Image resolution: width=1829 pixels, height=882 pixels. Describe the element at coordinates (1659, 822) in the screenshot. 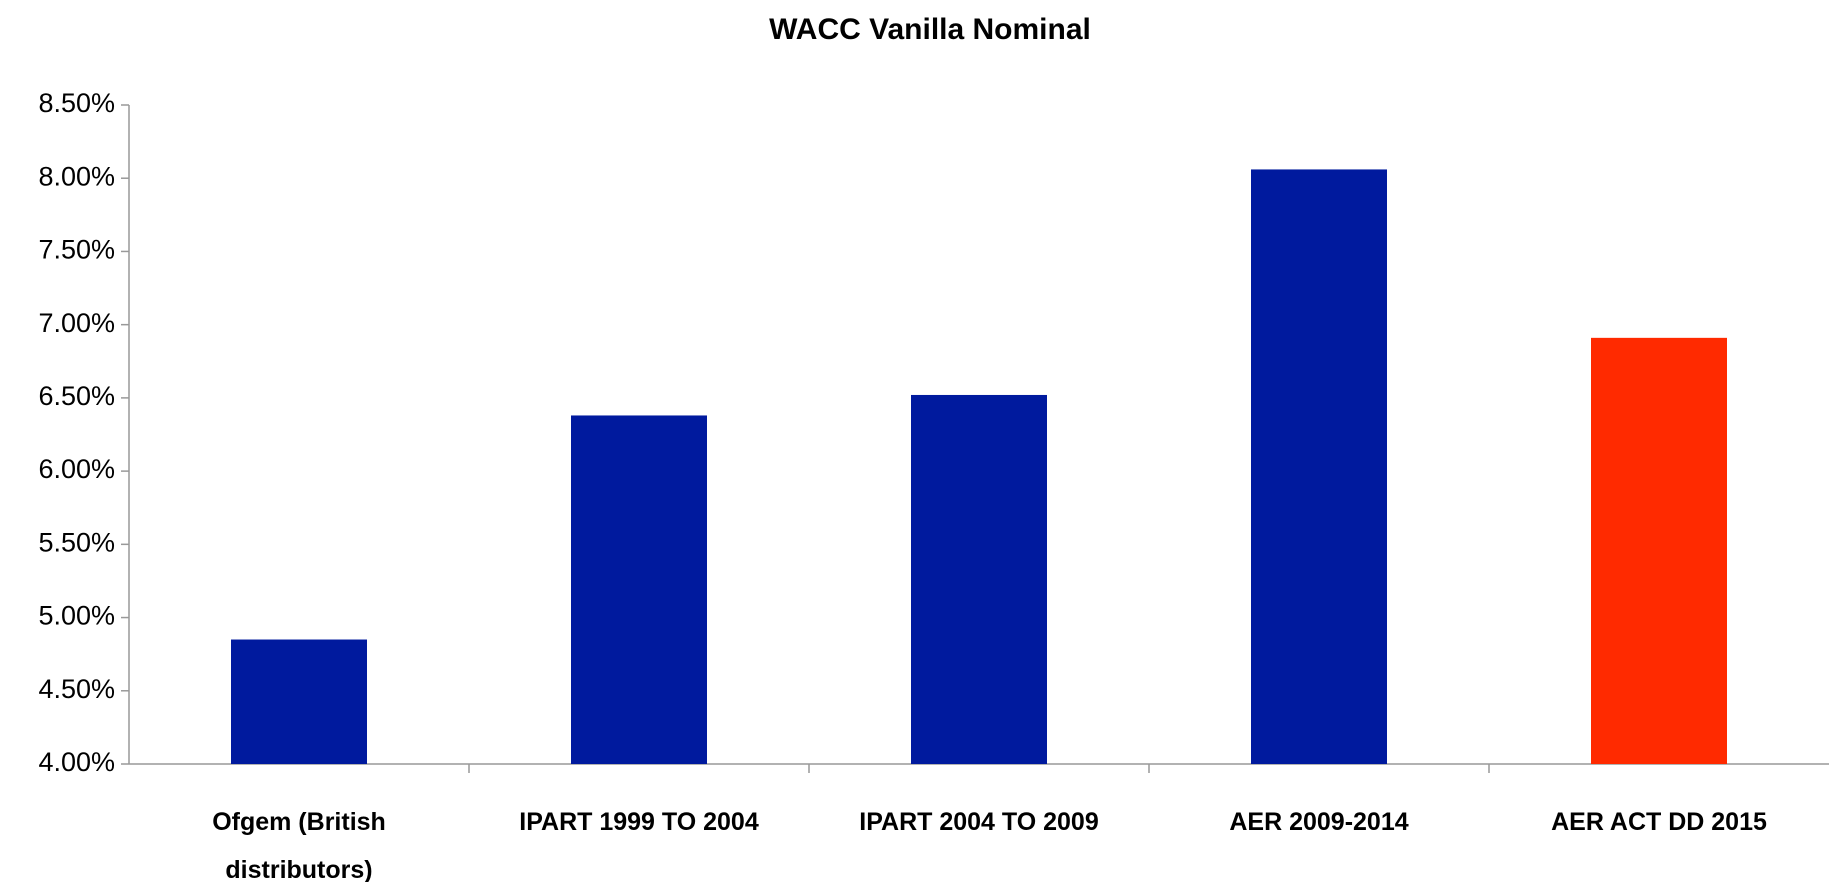

I see `x-tick-label: AER ACT DD 2015` at that location.